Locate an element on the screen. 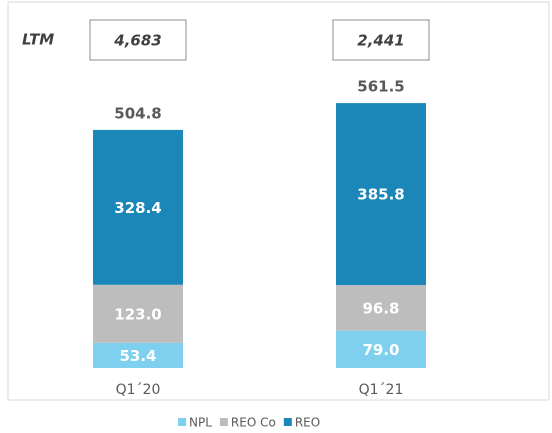 This screenshot has width=552, height=433. total-label: 504.8 is located at coordinates (137, 113).